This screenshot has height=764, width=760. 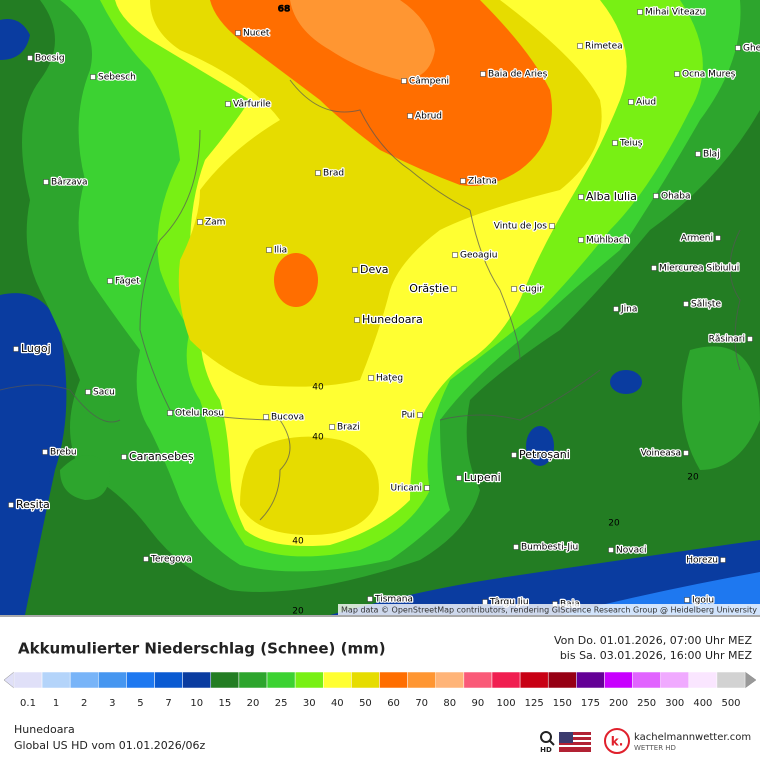 I want to click on place-label: Cugir, so click(x=531, y=290).